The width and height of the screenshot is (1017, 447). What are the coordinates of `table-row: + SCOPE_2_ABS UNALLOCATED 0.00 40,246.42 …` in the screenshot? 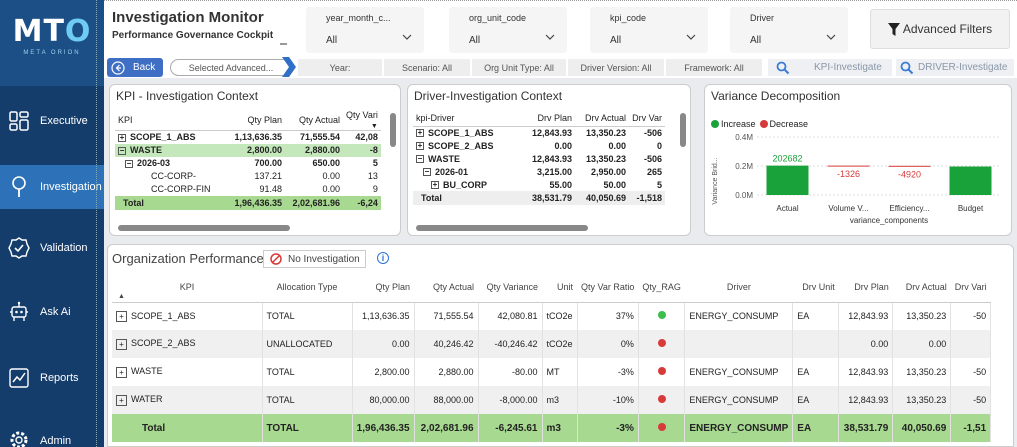 It's located at (552, 344).